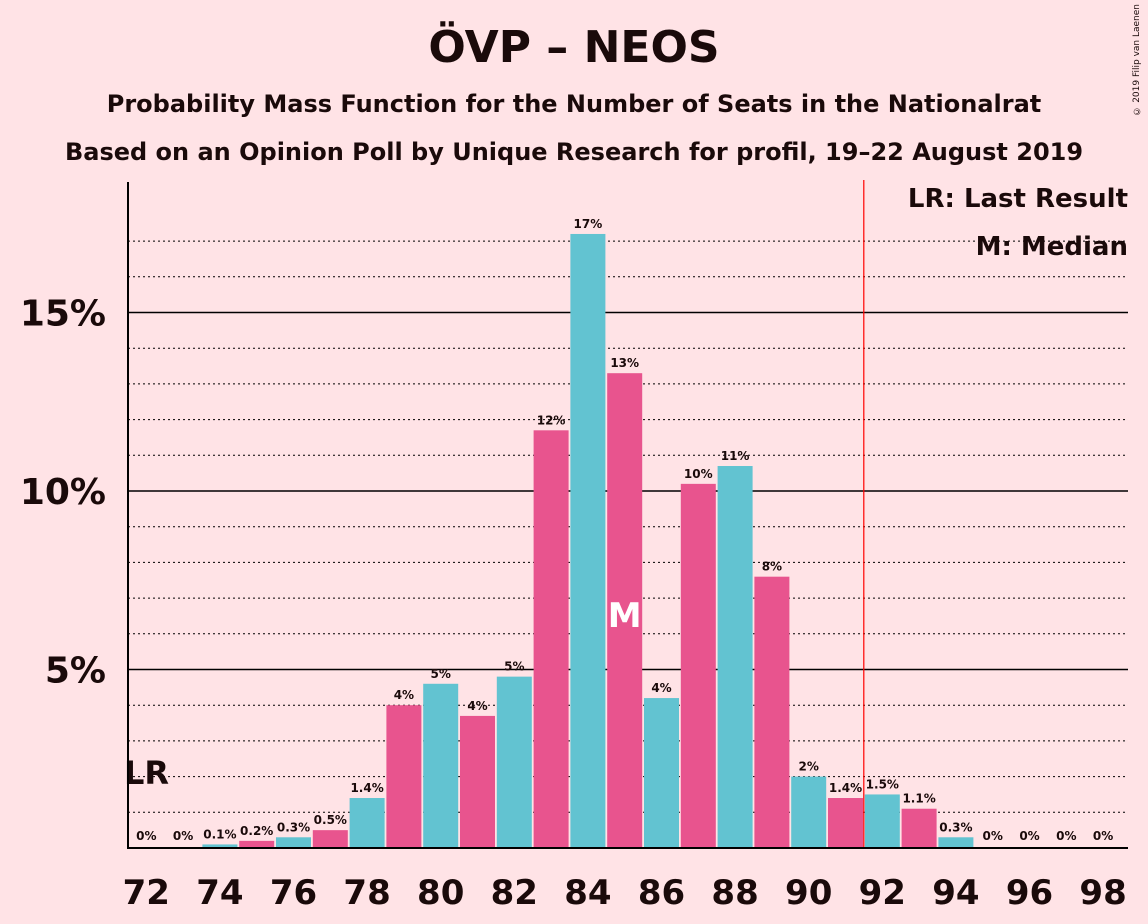  What do you see at coordinates (624, 363) in the screenshot?
I see `bar-value-label: 13%` at bounding box center [624, 363].